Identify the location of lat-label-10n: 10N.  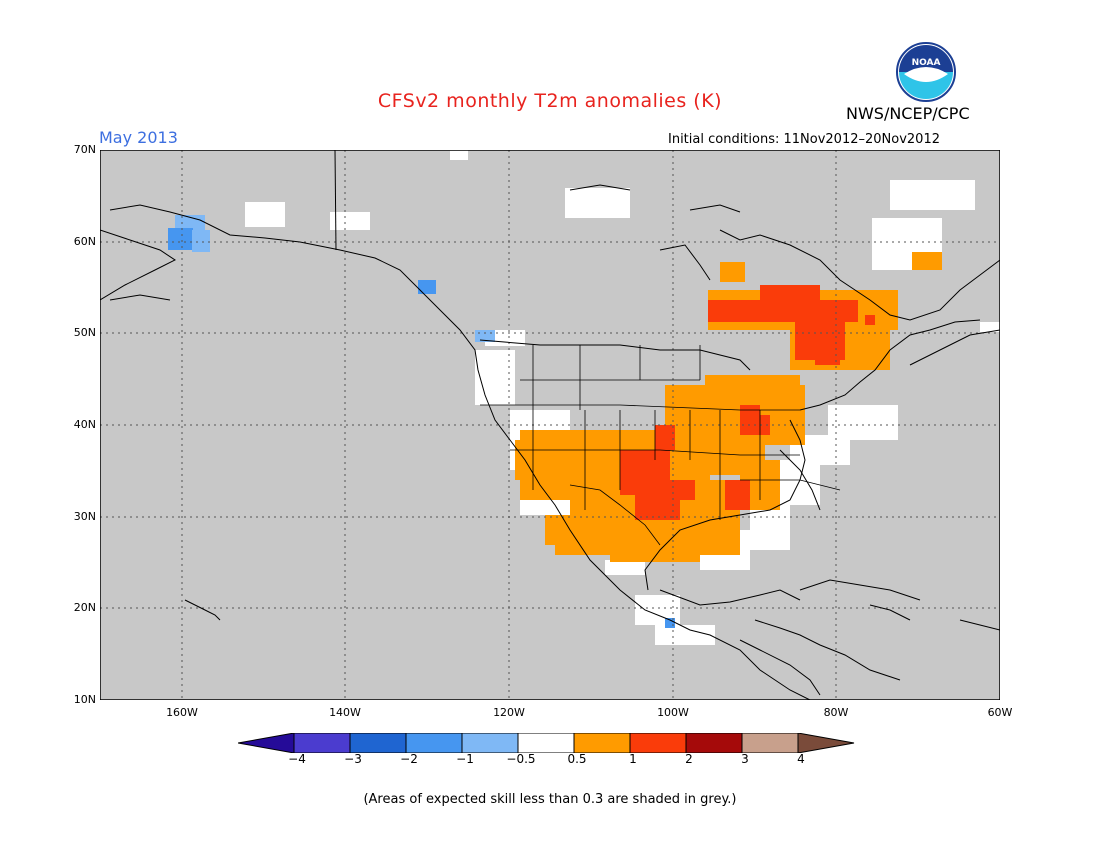
(84, 699).